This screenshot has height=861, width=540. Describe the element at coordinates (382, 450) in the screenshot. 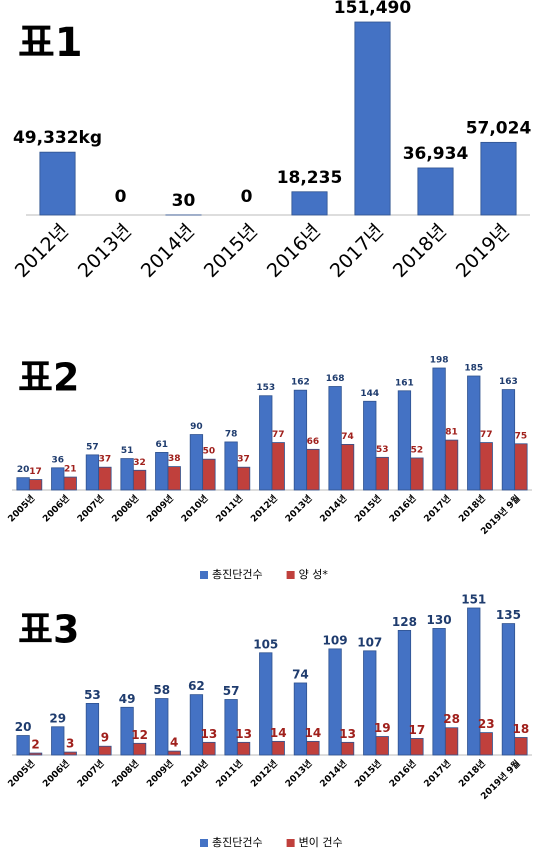

I see `value-label: 53` at that location.